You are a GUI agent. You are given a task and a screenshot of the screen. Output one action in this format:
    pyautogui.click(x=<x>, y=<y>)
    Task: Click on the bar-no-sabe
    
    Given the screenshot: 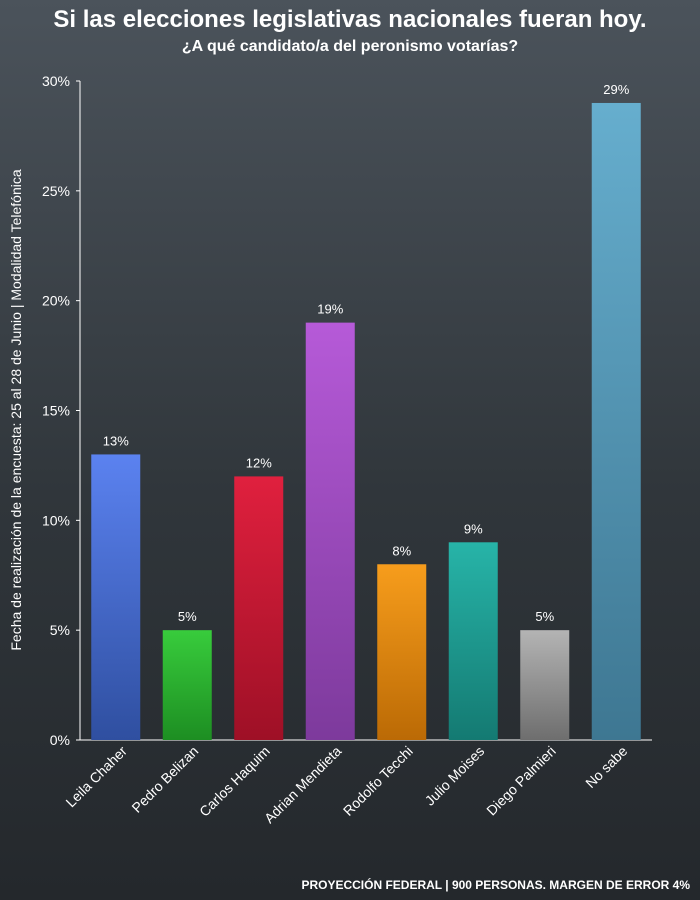 What is the action you would take?
    pyautogui.click(x=616, y=421)
    